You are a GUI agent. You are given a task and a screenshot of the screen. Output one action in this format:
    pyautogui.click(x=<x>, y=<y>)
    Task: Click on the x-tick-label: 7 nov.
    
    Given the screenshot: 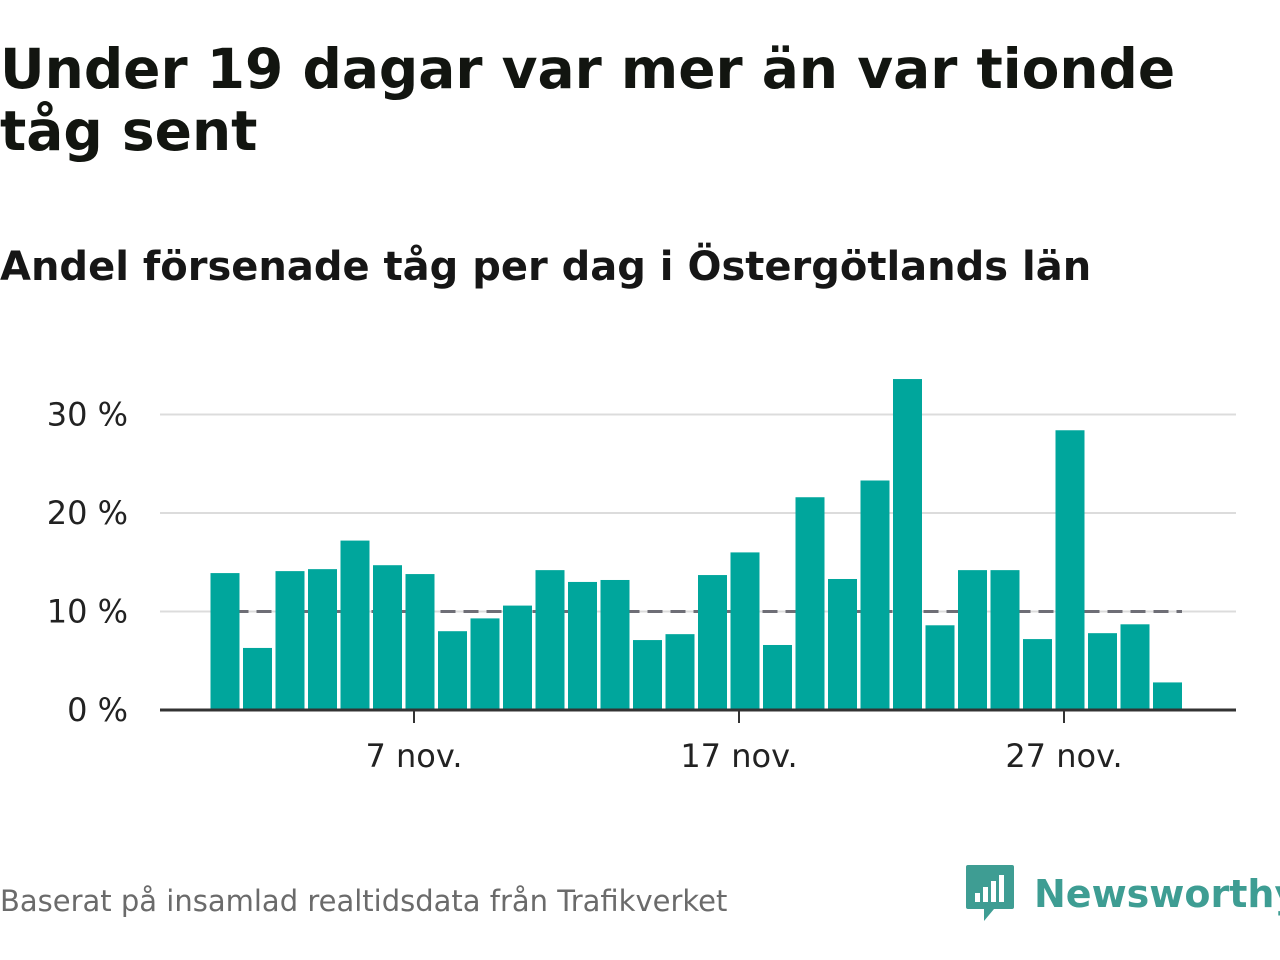 What is the action you would take?
    pyautogui.click(x=413, y=756)
    